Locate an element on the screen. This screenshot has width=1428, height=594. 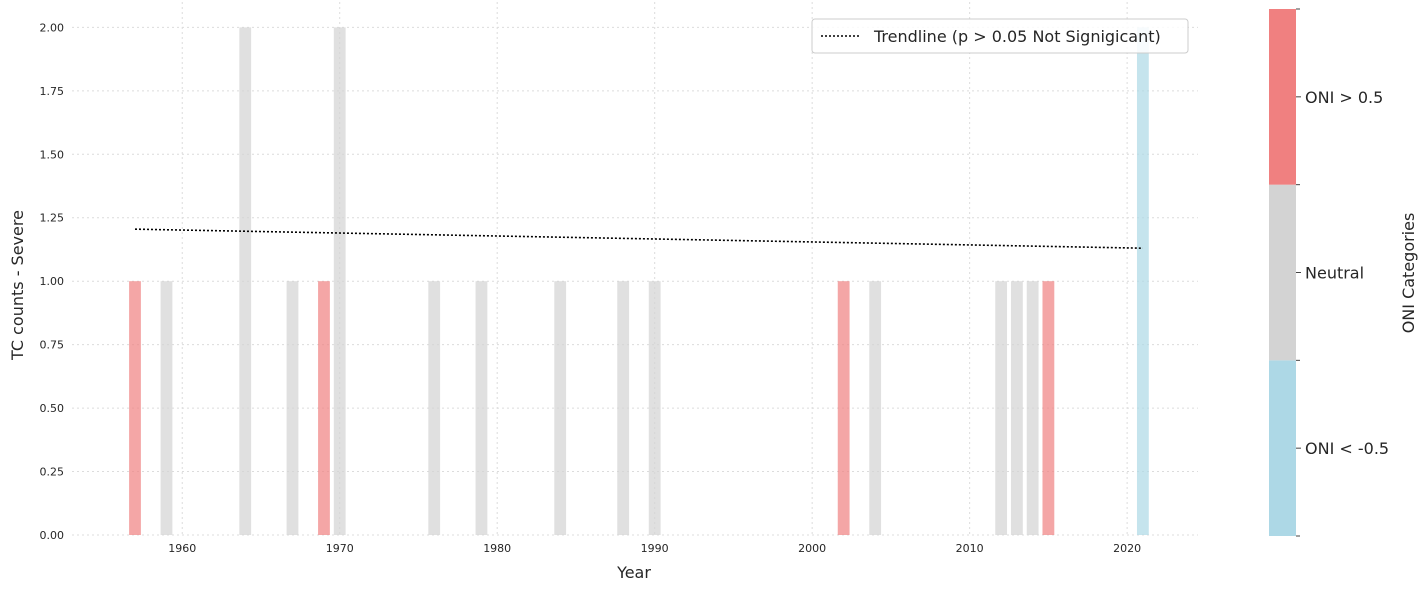
colorbar-ticks: ONI < -0.5 Neutral ONI > 0.5 is located at coordinates (1342, 272).